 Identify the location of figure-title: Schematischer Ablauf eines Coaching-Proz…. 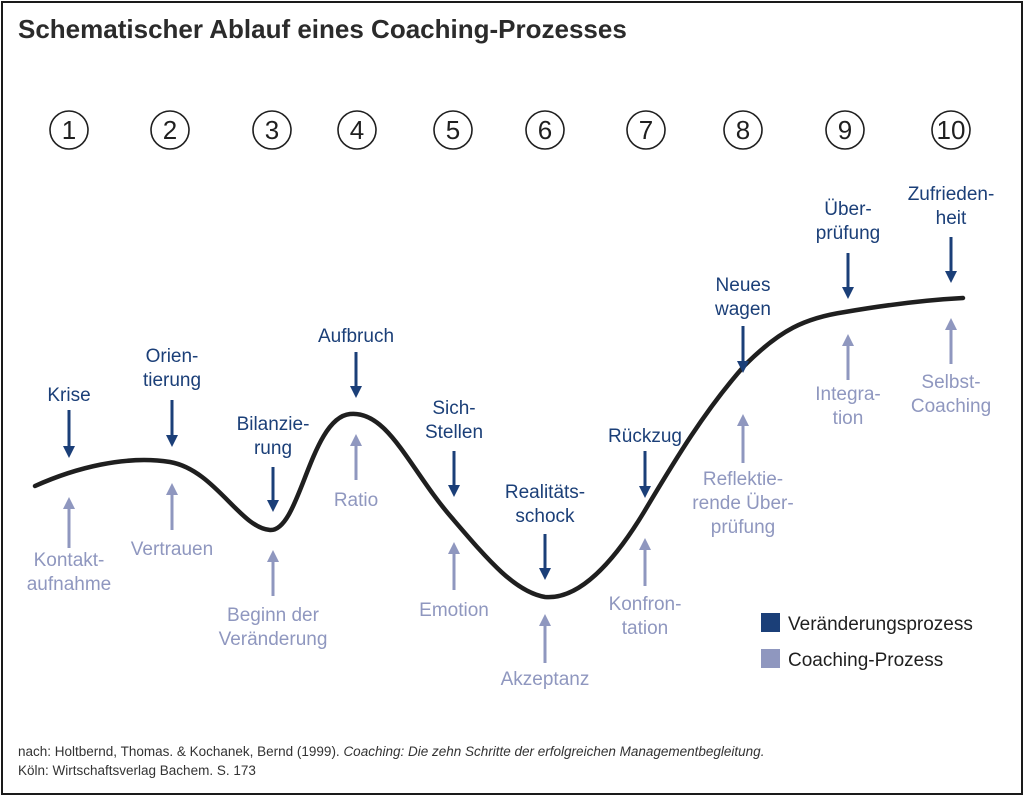
(322, 29).